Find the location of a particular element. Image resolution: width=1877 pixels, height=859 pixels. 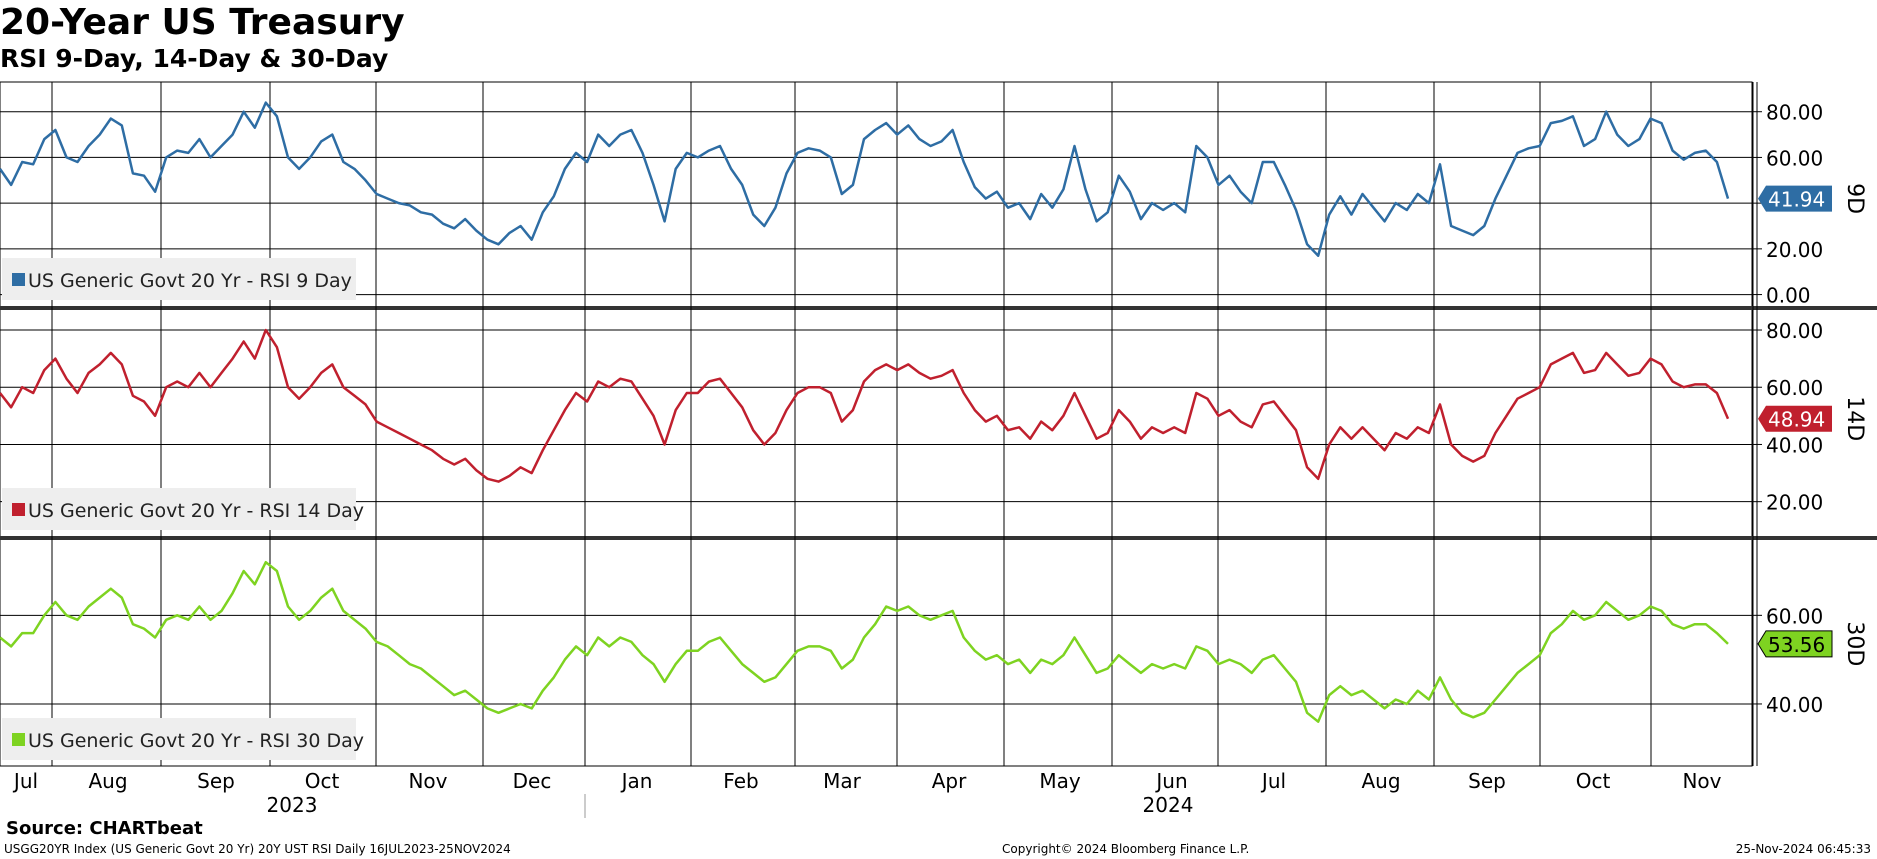

source-note: Source: CHARTbeat is located at coordinates (104, 828).